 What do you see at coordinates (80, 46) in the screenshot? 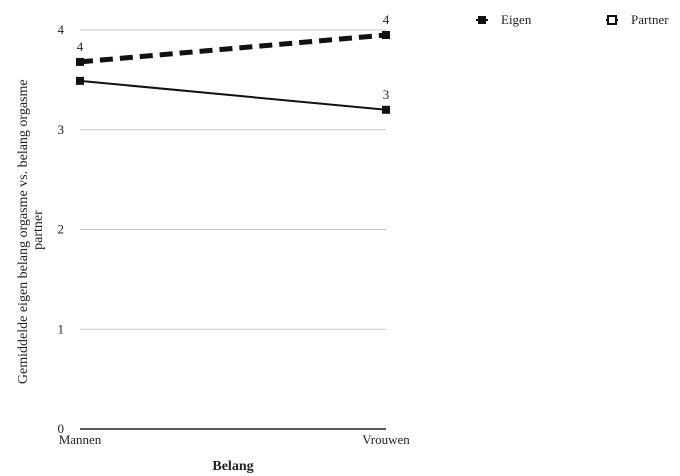
I see `data-label-partner-mannen: 4` at bounding box center [80, 46].